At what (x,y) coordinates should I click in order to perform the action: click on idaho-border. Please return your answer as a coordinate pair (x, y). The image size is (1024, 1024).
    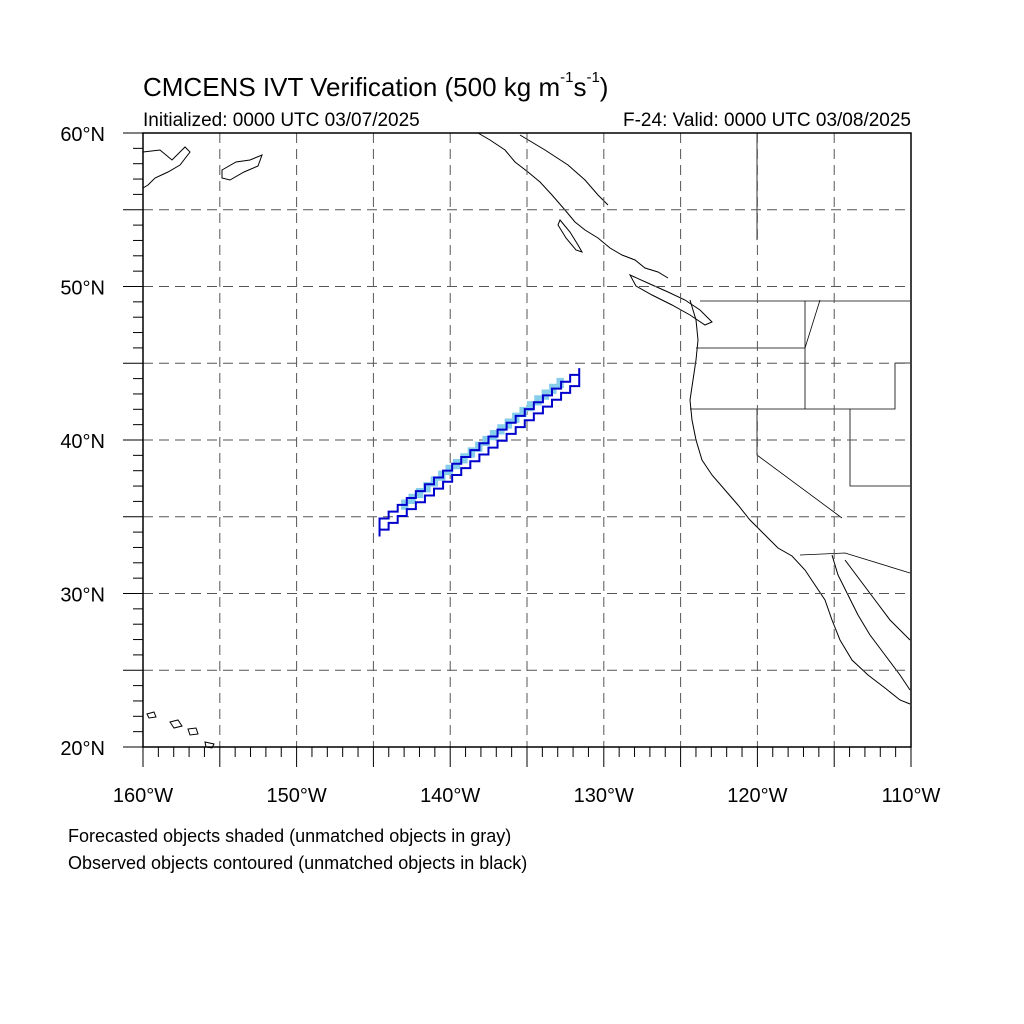
    Looking at the image, I should click on (812, 354).